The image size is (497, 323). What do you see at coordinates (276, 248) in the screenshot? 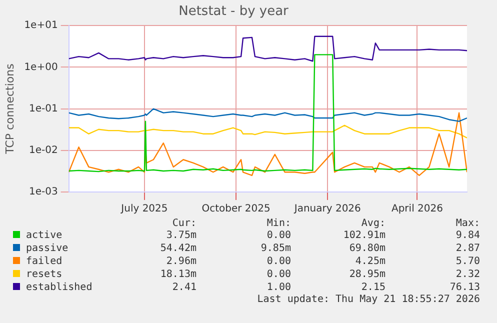
I see `text: 9.85m` at bounding box center [276, 248].